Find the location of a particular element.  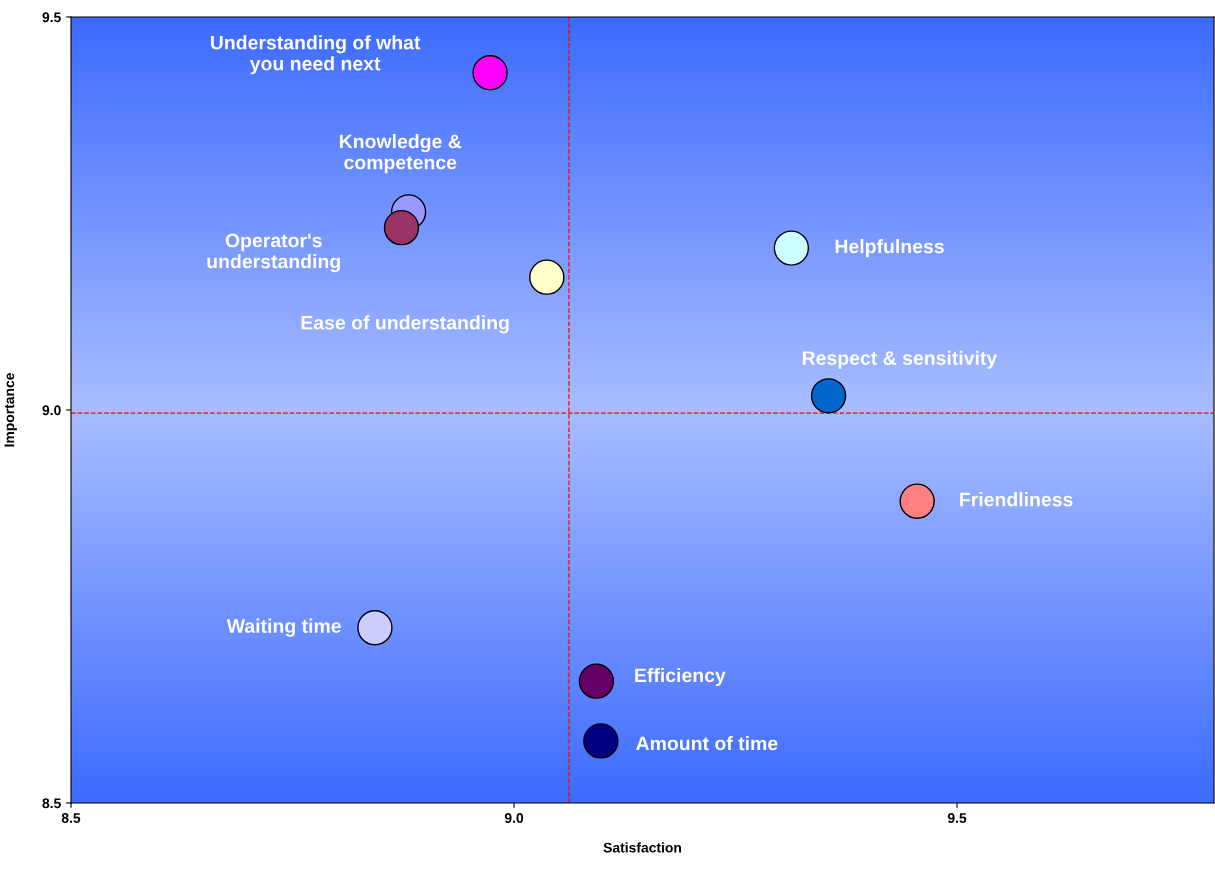

text: Operator's understanding is located at coordinates (273, 253).